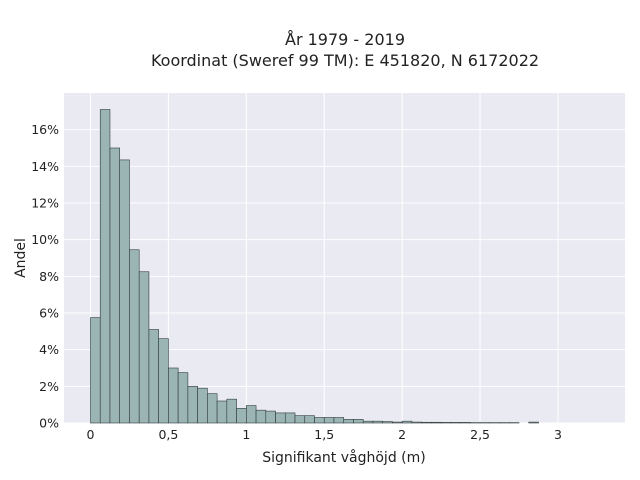 The width and height of the screenshot is (640, 480). I want to click on y-tick-label: 8%, so click(49, 276).